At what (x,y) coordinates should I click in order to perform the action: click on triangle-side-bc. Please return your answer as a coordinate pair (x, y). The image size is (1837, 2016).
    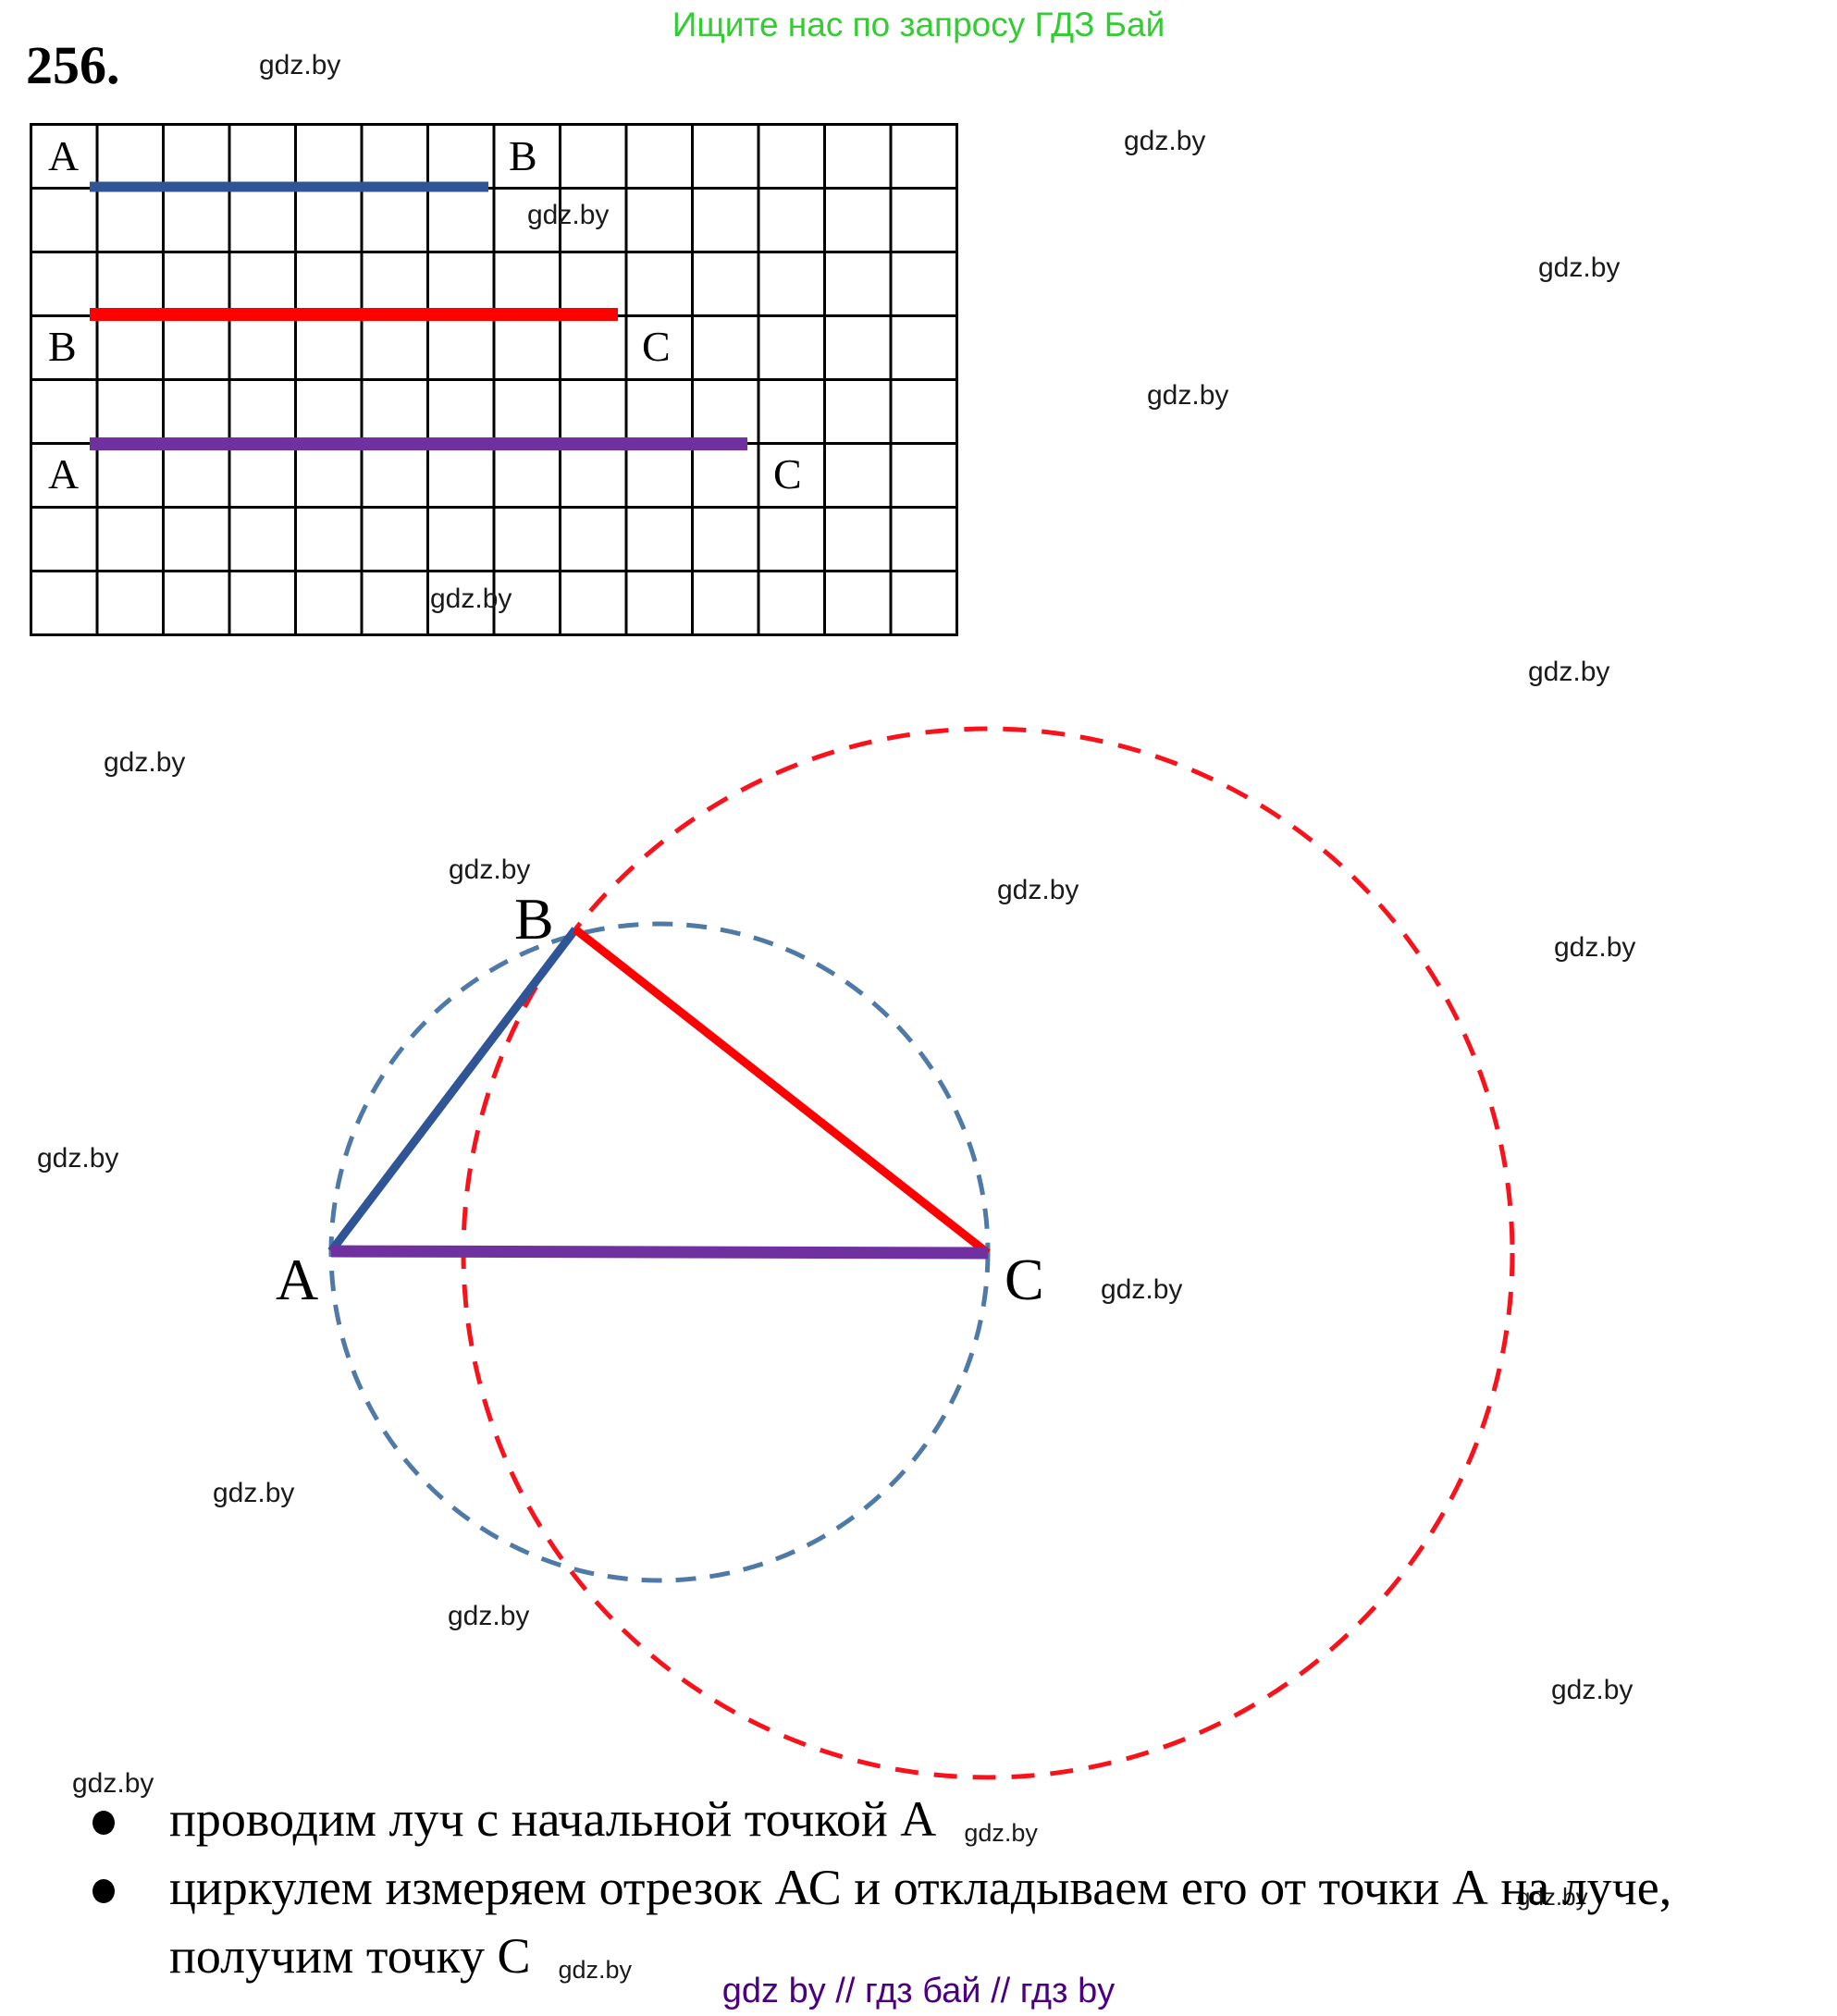
    Looking at the image, I should click on (782, 1091).